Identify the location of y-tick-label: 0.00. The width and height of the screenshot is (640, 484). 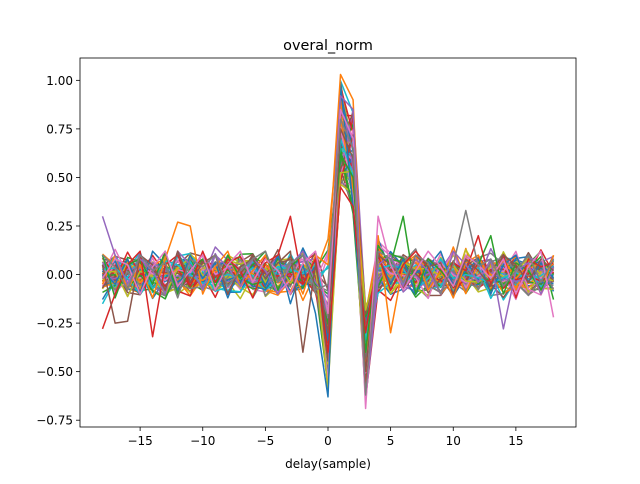
(59, 275).